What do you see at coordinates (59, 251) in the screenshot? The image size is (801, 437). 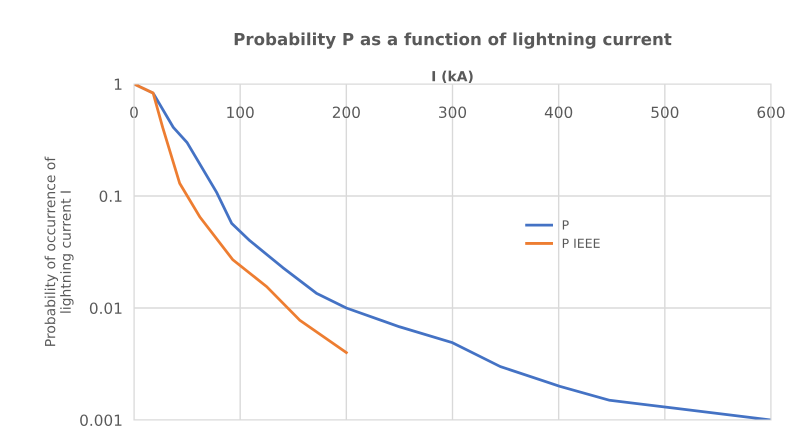 I see `y-axis-title: Probability of occurrence of lightning current I` at bounding box center [59, 251].